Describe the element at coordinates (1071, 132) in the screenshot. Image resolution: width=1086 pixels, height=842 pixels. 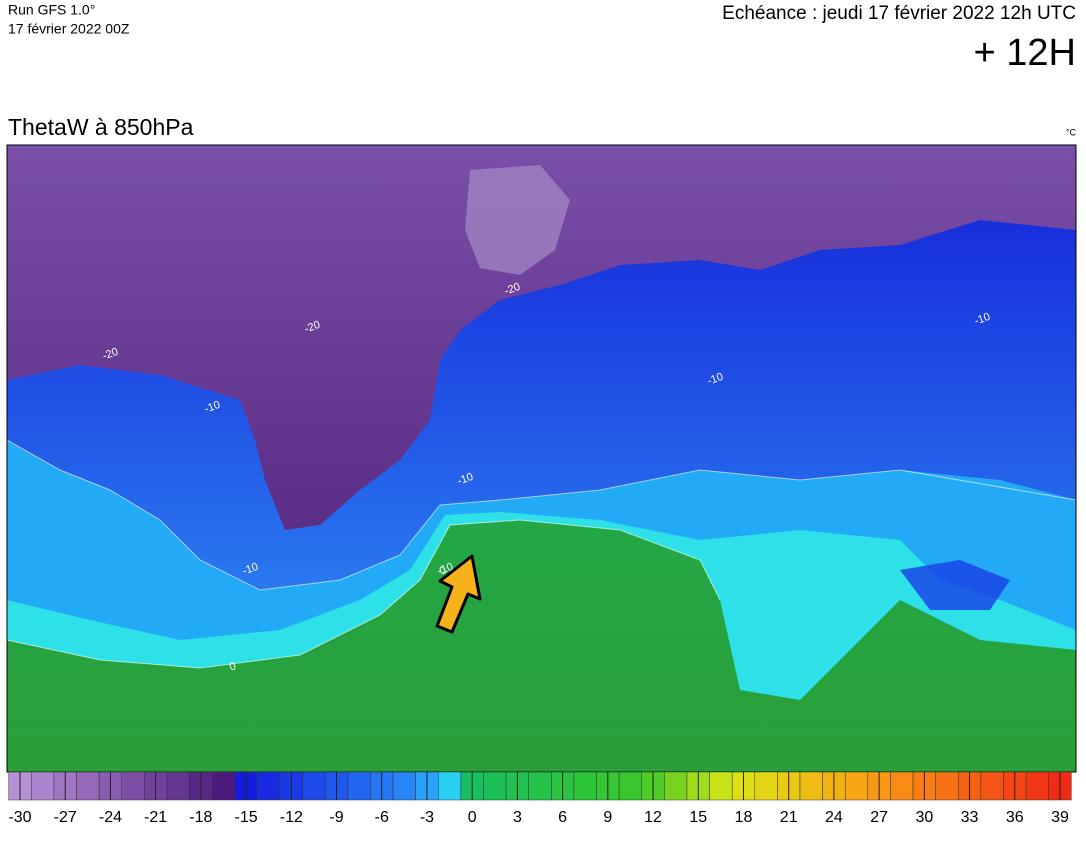
I see `unit-label: °C` at that location.